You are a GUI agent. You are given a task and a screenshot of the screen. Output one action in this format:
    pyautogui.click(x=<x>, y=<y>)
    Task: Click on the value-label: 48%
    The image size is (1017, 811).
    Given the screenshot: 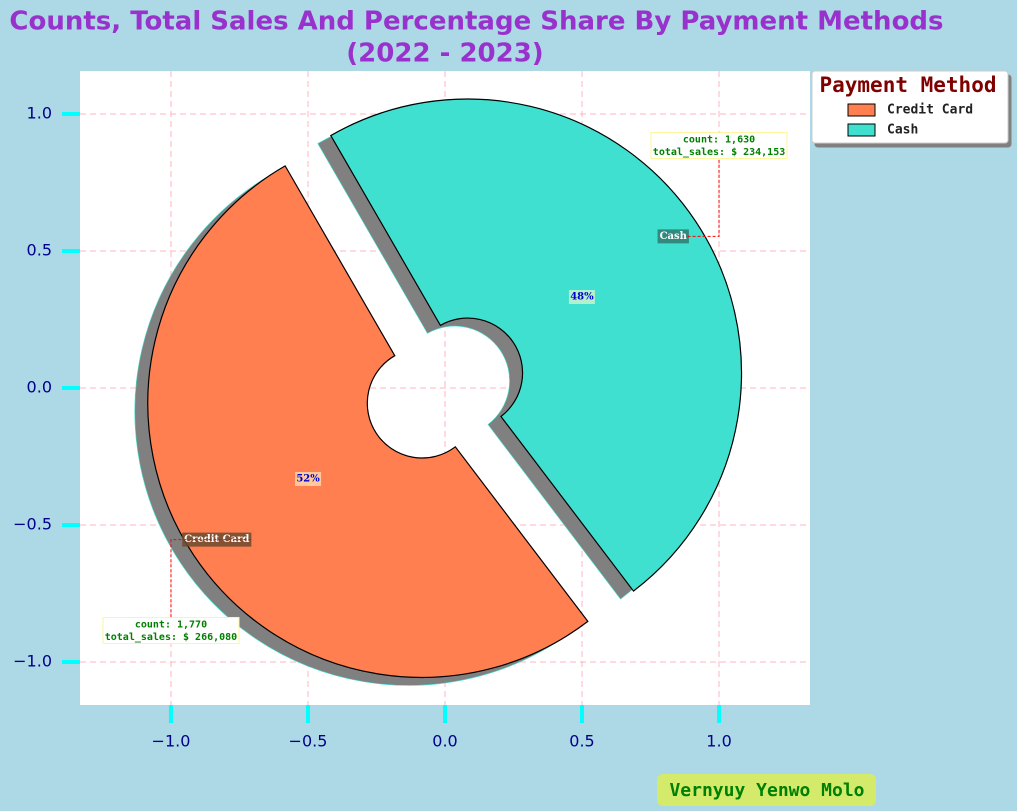 What is the action you would take?
    pyautogui.click(x=582, y=297)
    